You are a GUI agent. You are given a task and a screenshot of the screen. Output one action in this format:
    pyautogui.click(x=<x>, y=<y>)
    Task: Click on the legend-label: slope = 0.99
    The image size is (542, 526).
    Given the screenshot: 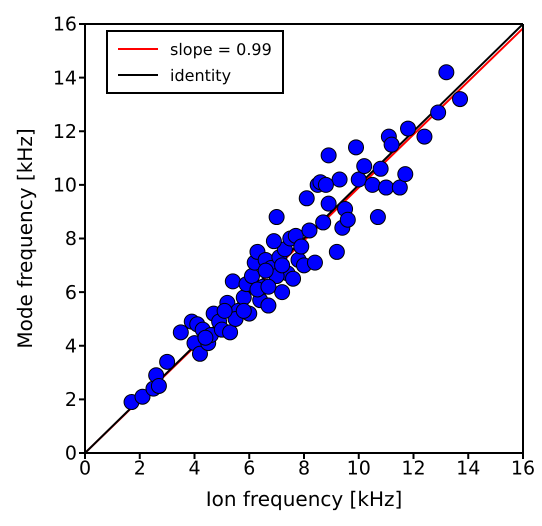 What is the action you would take?
    pyautogui.click(x=221, y=49)
    